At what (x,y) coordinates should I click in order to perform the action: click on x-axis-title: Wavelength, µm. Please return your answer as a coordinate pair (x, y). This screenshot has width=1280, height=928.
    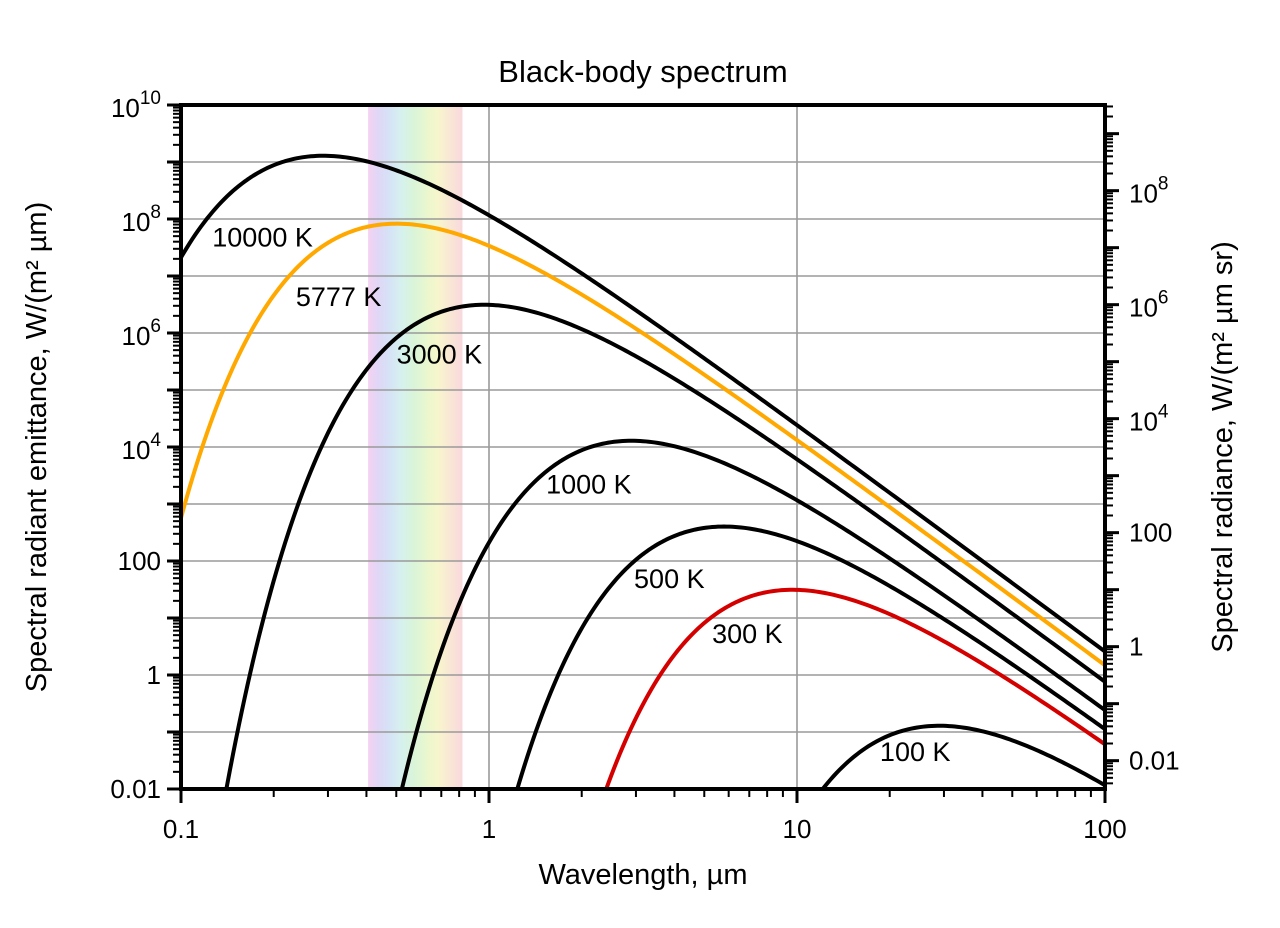
    Looking at the image, I should click on (642, 875).